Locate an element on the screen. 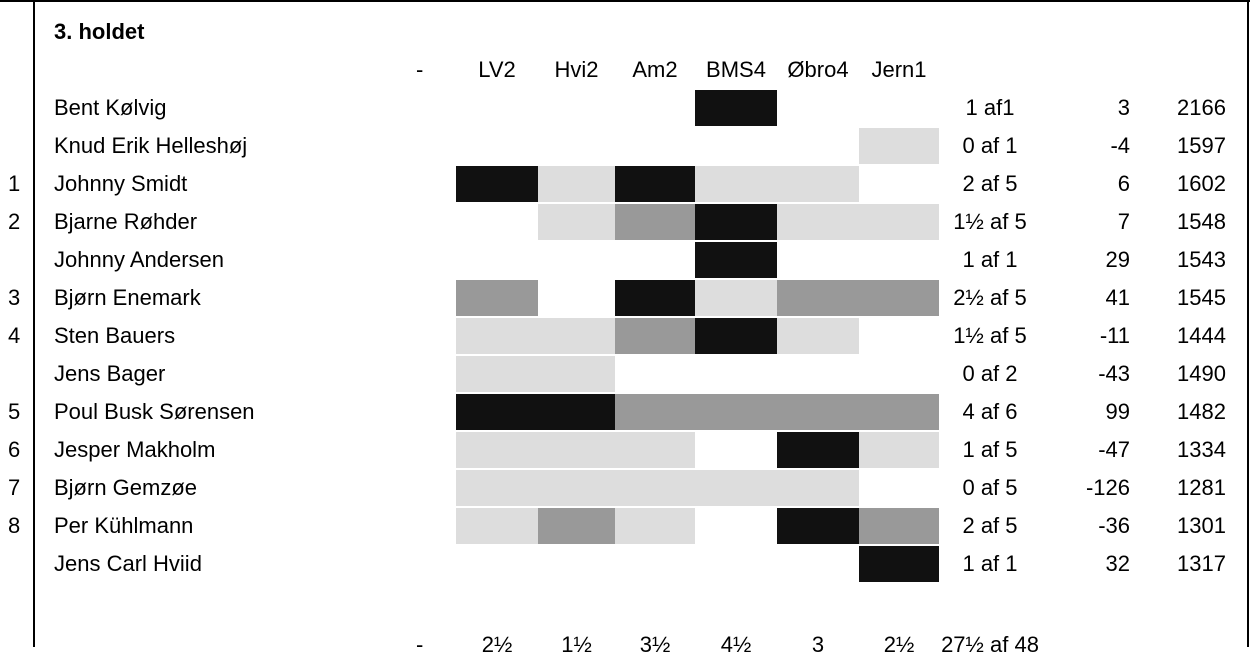  player-row: 4 Sten Bauers 1½ af 5 -11 1444 is located at coordinates (625, 336).